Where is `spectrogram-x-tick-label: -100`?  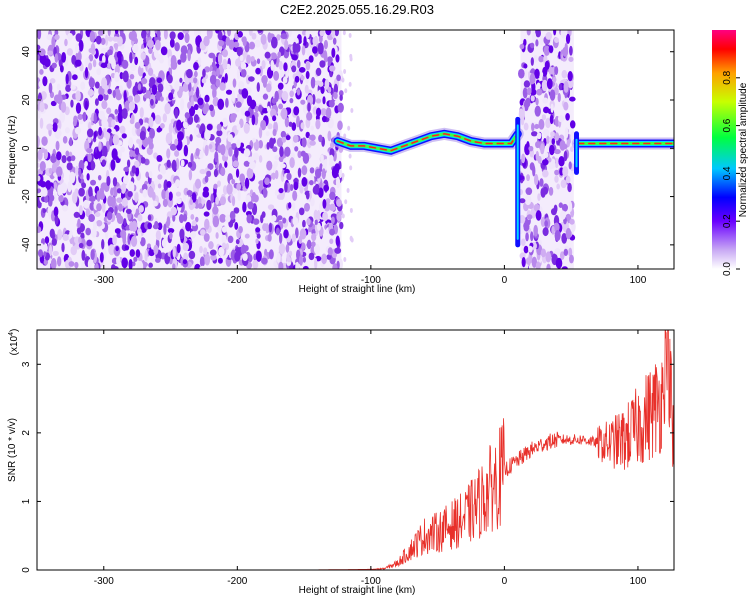
spectrogram-x-tick-label: -100 is located at coordinates (371, 280).